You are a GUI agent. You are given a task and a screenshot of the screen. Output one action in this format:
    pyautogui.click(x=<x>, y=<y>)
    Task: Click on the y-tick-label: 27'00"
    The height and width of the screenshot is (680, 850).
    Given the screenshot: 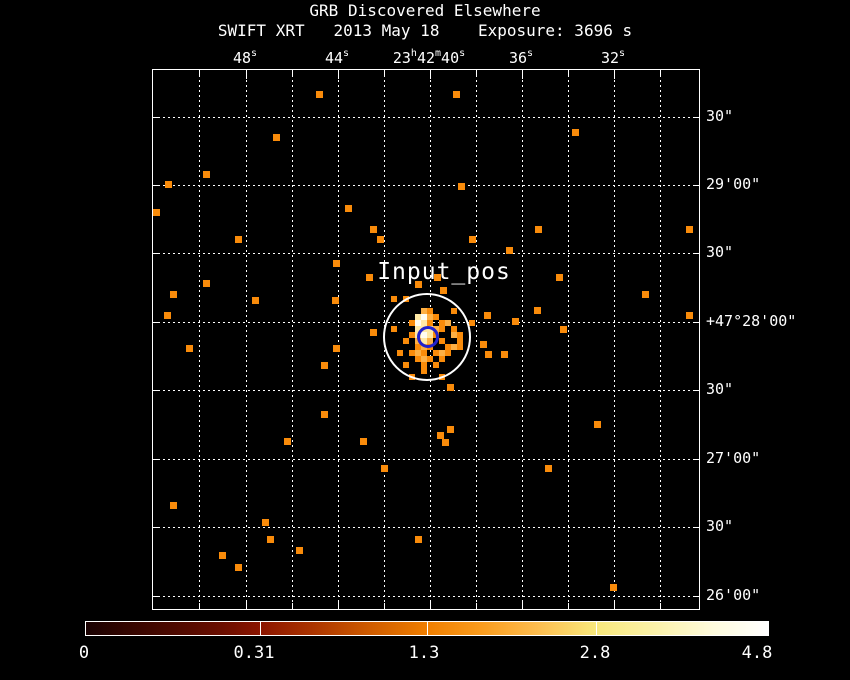 What is the action you would take?
    pyautogui.click(x=733, y=458)
    